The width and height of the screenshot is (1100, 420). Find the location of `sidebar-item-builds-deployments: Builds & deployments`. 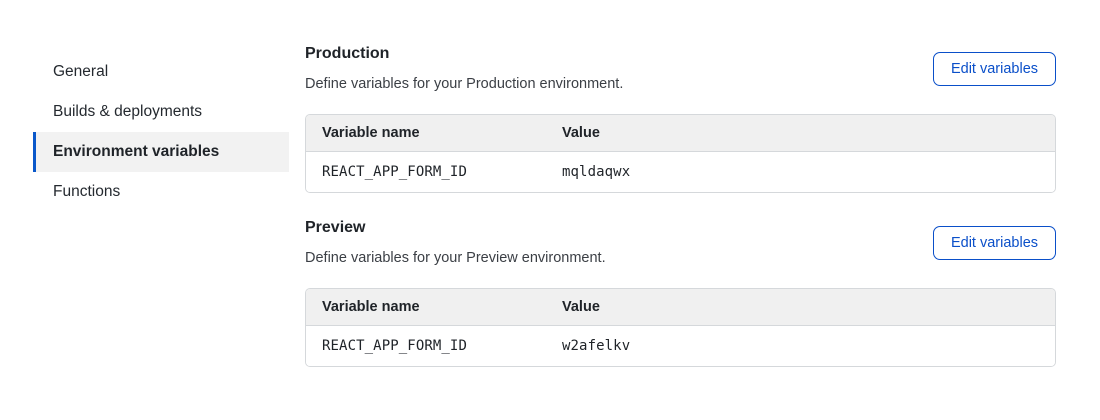

sidebar-item-builds-deployments: Builds & deployments is located at coordinates (161, 112).